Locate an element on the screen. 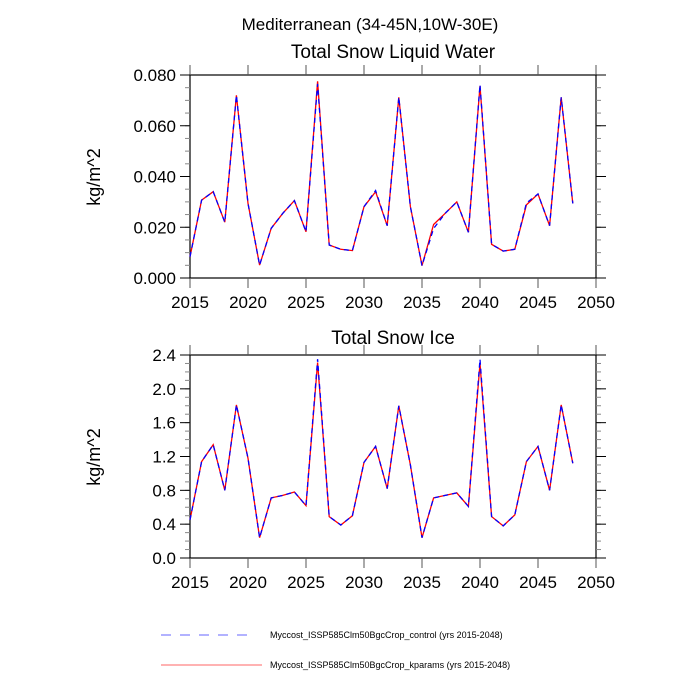 This screenshot has width=700, height=700. series-line-kparams is located at coordinates (381, 173).